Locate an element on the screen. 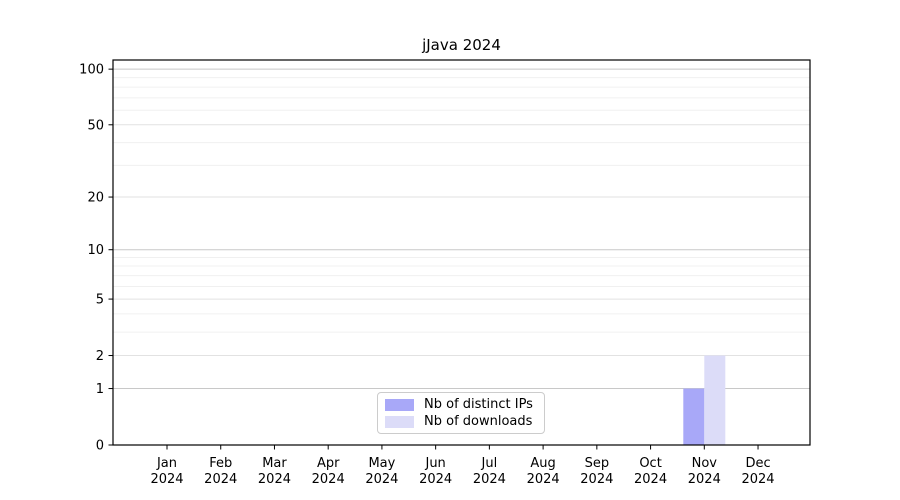 The height and width of the screenshot is (500, 900). x-tick-label-month: May is located at coordinates (381, 463).